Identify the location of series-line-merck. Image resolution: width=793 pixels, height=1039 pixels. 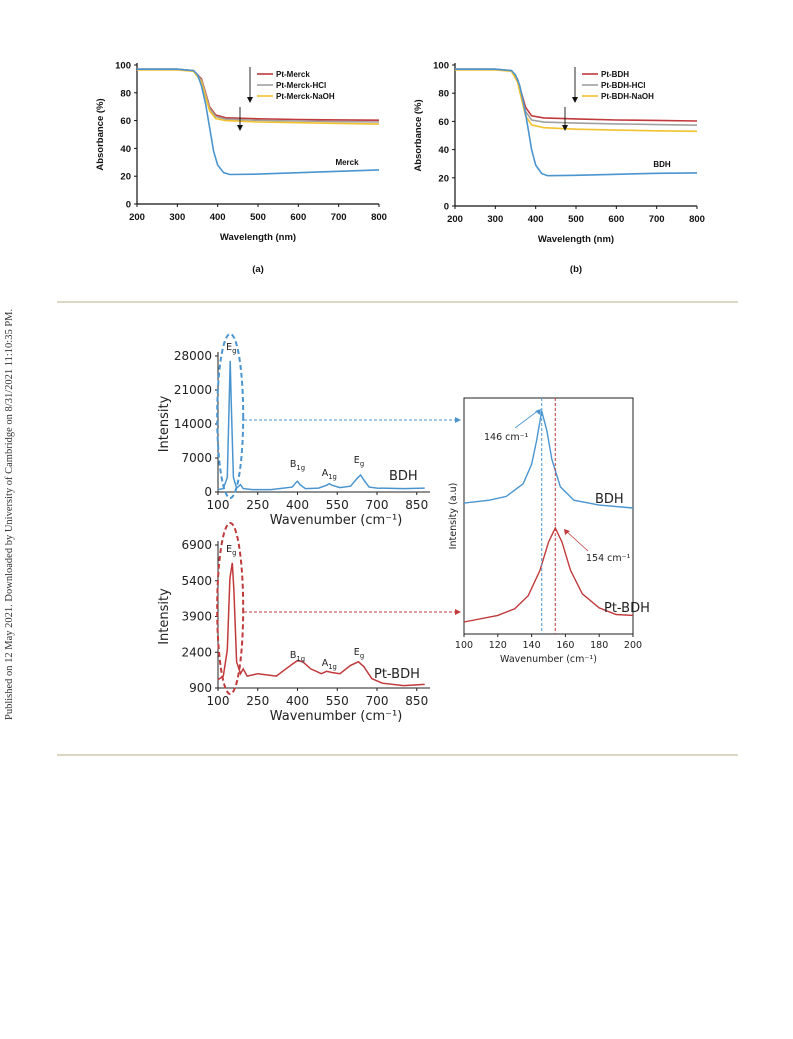
(258, 122).